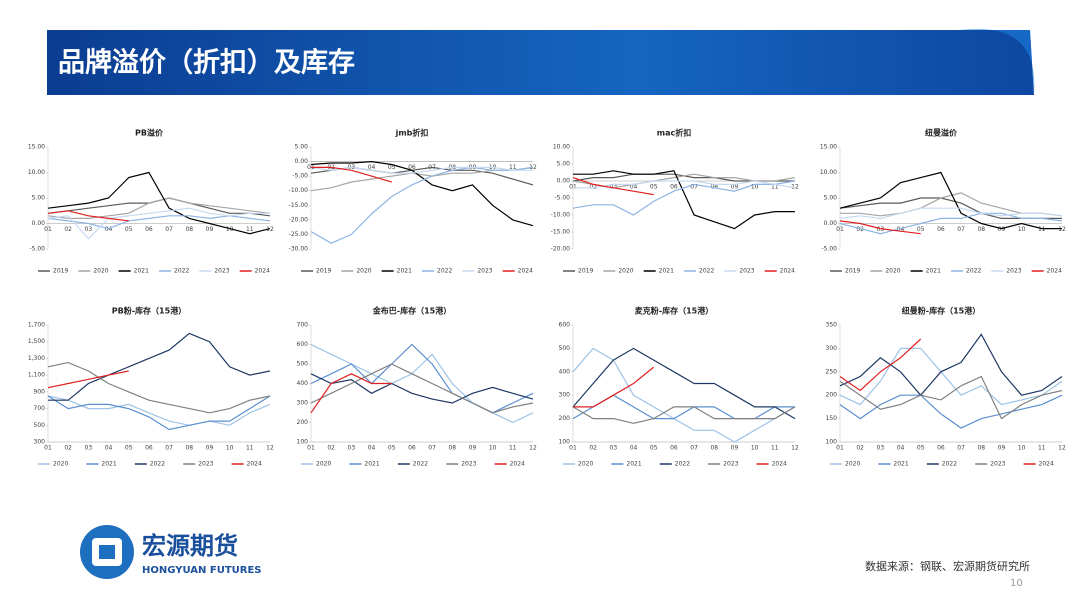 This screenshot has width=1080, height=612. What do you see at coordinates (941, 311) in the screenshot?
I see `chart-title: 纽曼粉-库存（15港）` at bounding box center [941, 311].